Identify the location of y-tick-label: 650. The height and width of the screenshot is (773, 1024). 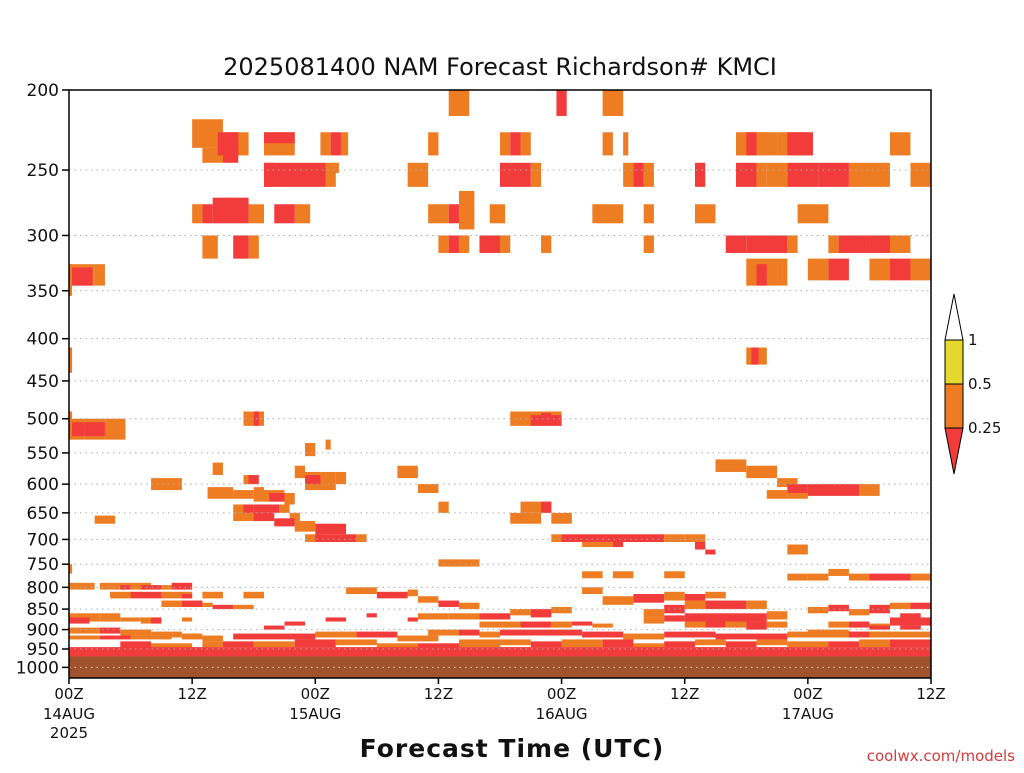
(43, 514).